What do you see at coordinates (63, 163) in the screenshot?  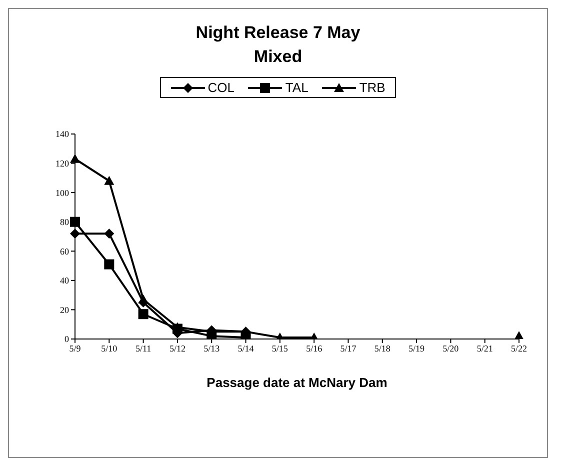 I see `y-tick-label: 120` at bounding box center [63, 163].